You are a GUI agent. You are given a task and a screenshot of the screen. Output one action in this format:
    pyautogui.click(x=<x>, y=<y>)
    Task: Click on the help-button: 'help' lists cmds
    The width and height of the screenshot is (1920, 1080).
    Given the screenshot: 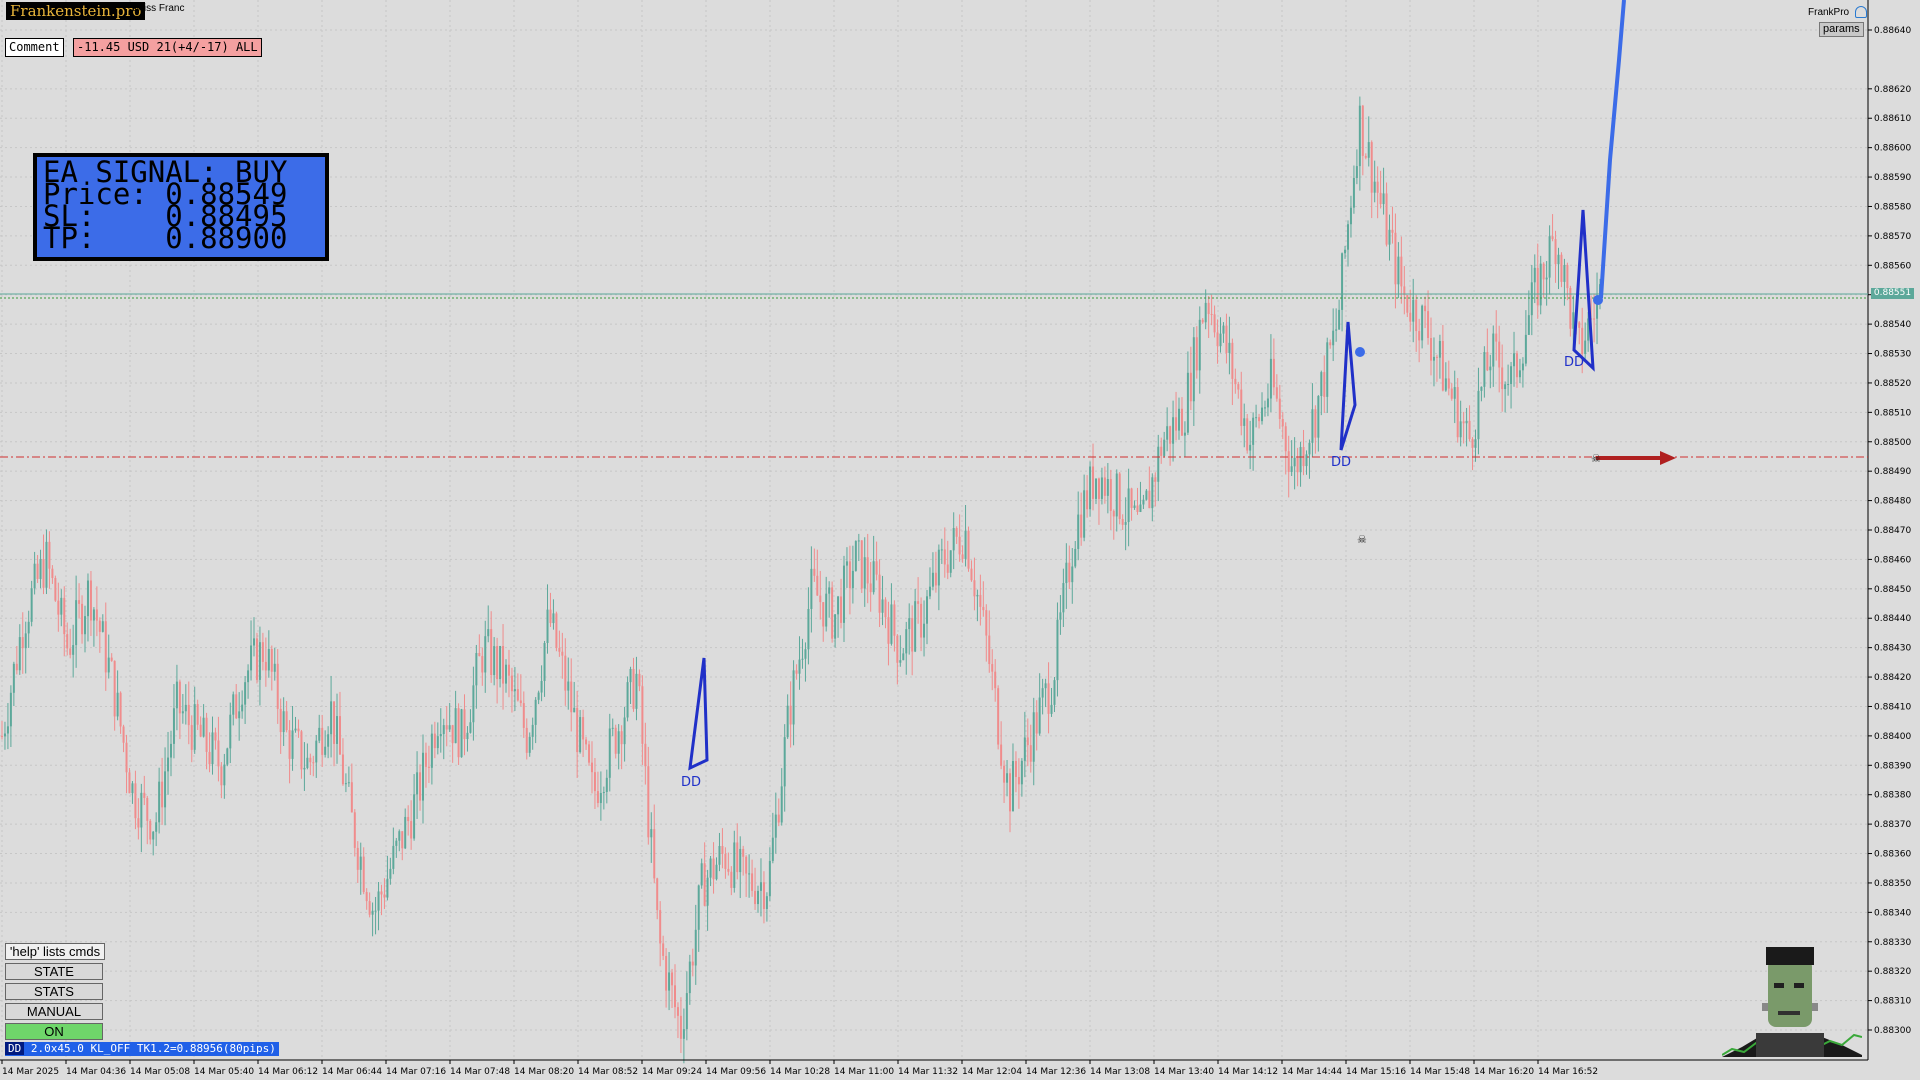 What is the action you would take?
    pyautogui.click(x=55, y=951)
    